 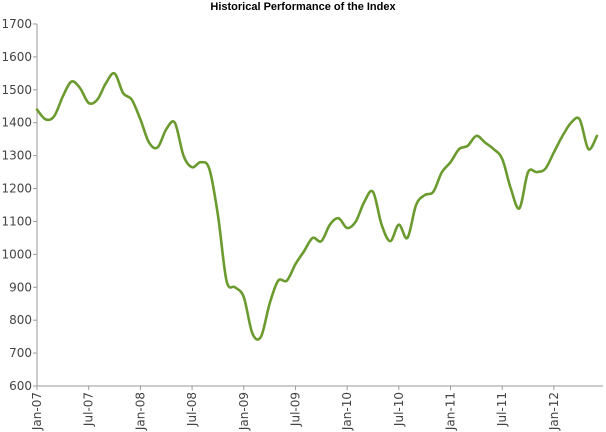 I want to click on chart-title: Historical Performance of the Index, so click(x=303, y=7).